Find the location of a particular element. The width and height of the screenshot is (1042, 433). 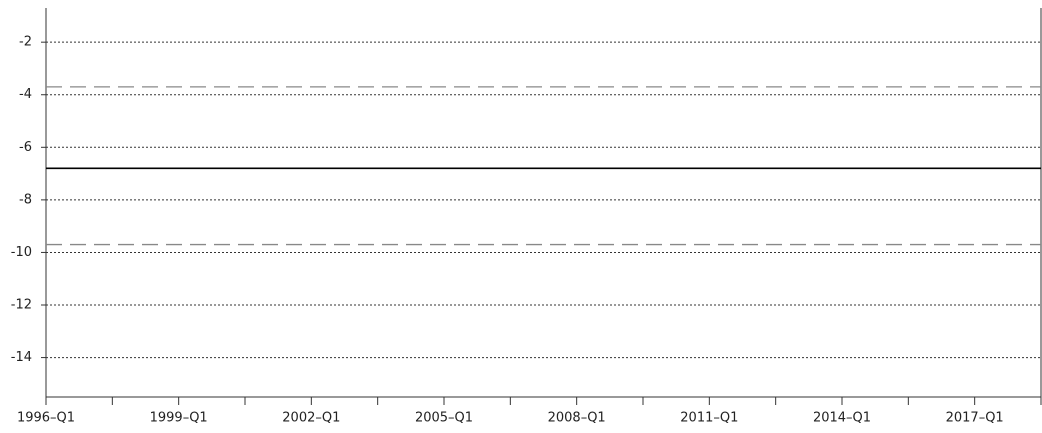

x-tick-label: 1999–Q1 is located at coordinates (179, 418).